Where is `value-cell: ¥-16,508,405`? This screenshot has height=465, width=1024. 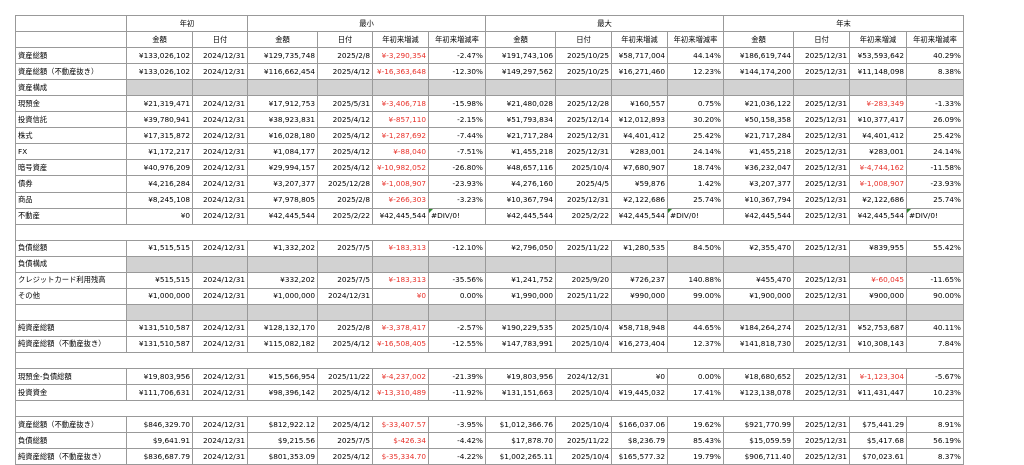
value-cell: ¥-16,508,405 is located at coordinates (400, 344).